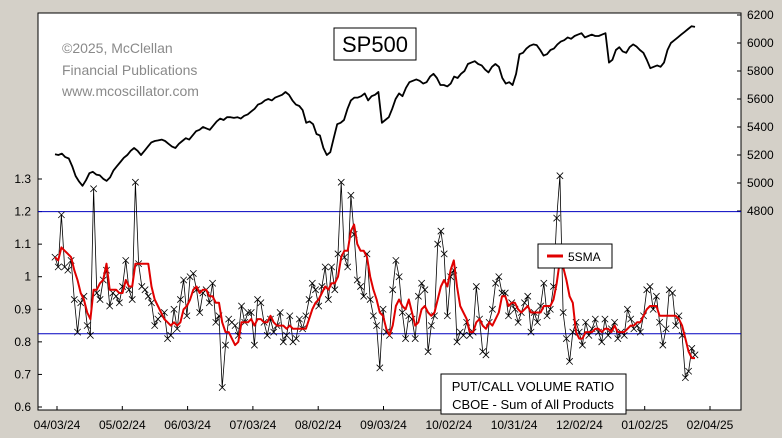 Image resolution: width=782 pixels, height=438 pixels. I want to click on title-box: SP500, so click(375, 44).